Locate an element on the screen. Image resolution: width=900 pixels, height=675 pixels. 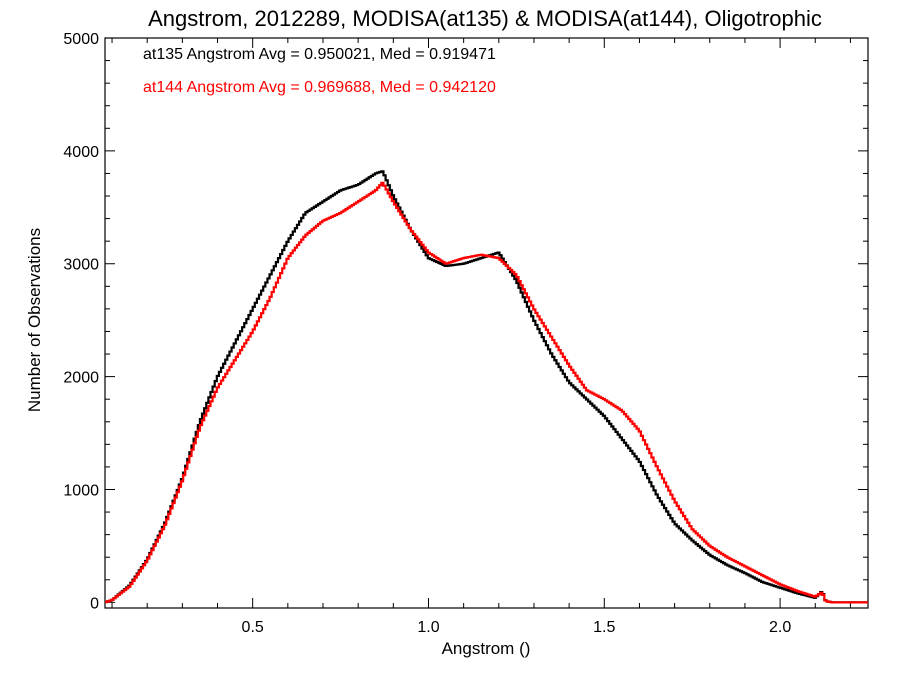
y-tick-label: 4000 is located at coordinates (81, 152).